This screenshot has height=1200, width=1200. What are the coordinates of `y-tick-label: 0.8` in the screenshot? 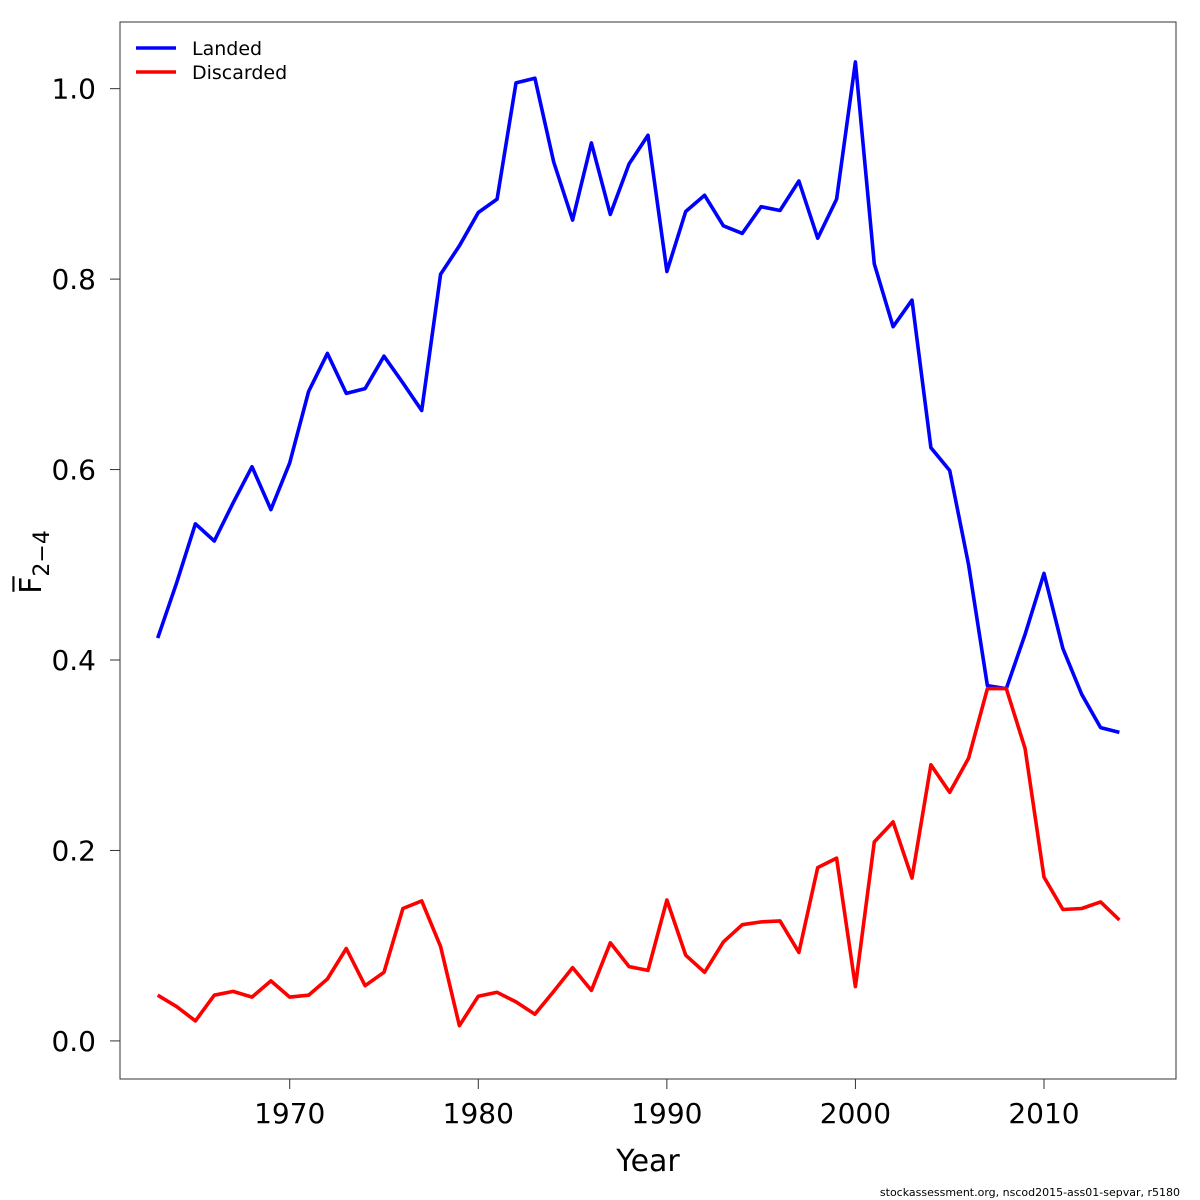 It's located at (73, 279).